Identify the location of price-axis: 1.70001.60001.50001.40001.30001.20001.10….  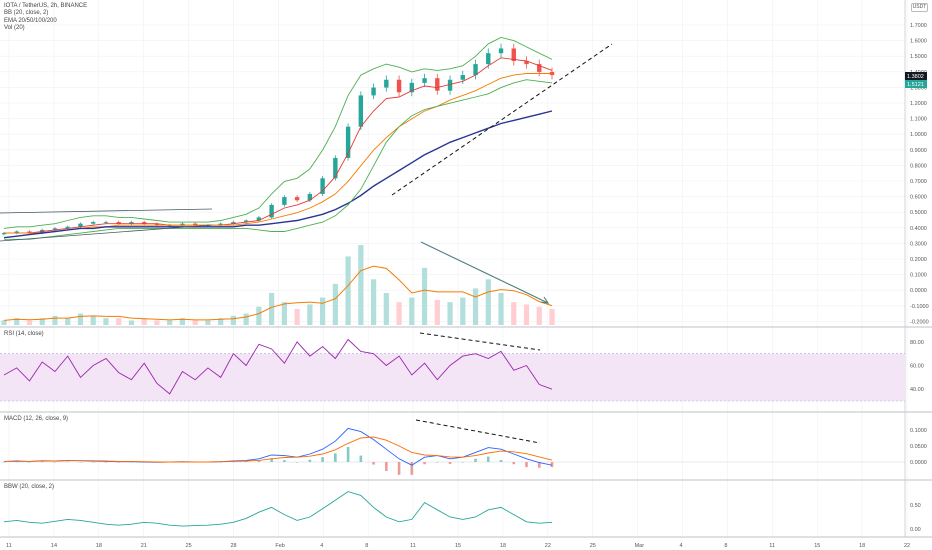
(917, 174).